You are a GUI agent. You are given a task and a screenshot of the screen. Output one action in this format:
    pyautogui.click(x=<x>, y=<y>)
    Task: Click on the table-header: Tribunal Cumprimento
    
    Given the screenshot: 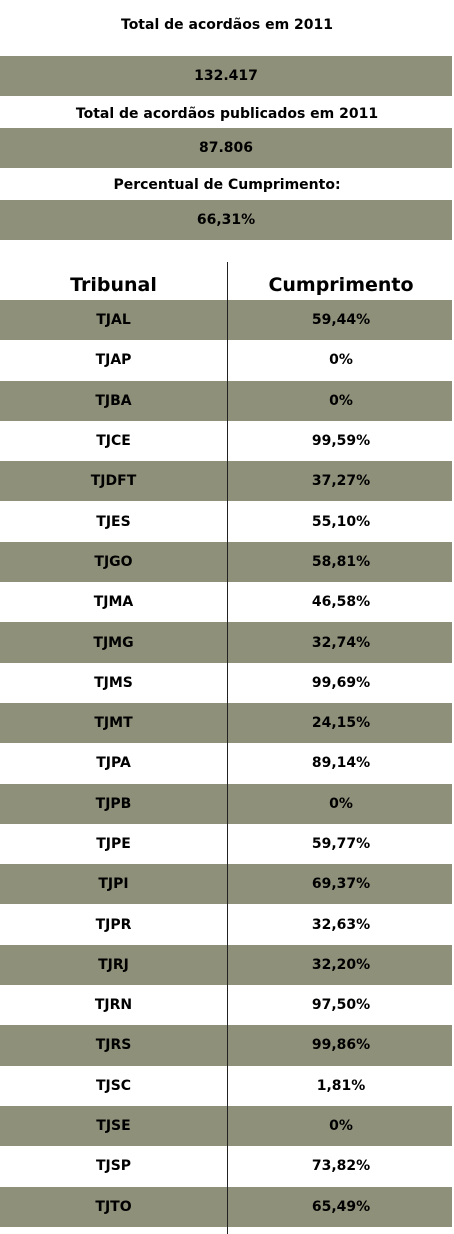 What is the action you would take?
    pyautogui.click(x=226, y=285)
    